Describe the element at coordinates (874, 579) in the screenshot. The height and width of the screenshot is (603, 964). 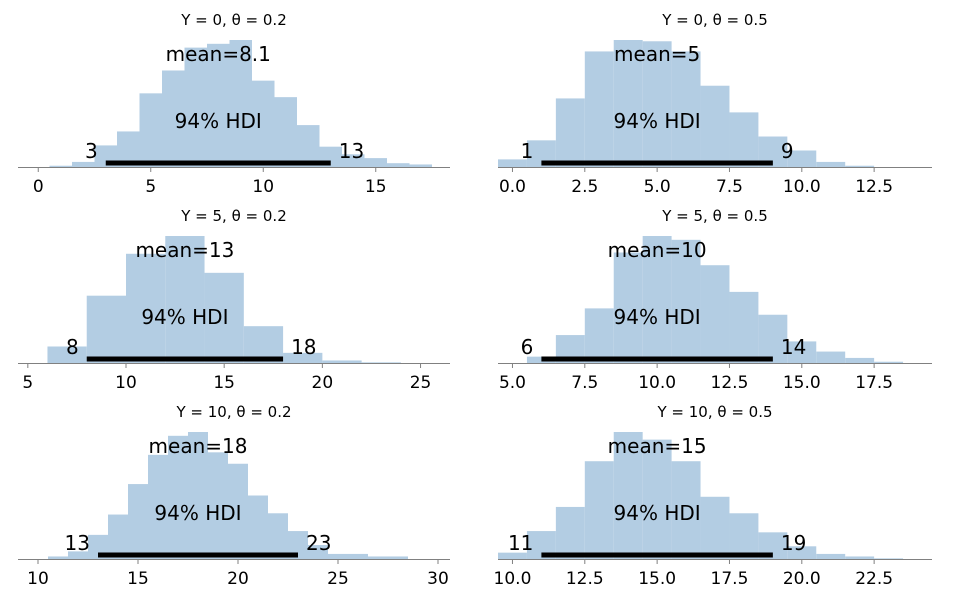
I see `x-tick-label: 22.5` at that location.